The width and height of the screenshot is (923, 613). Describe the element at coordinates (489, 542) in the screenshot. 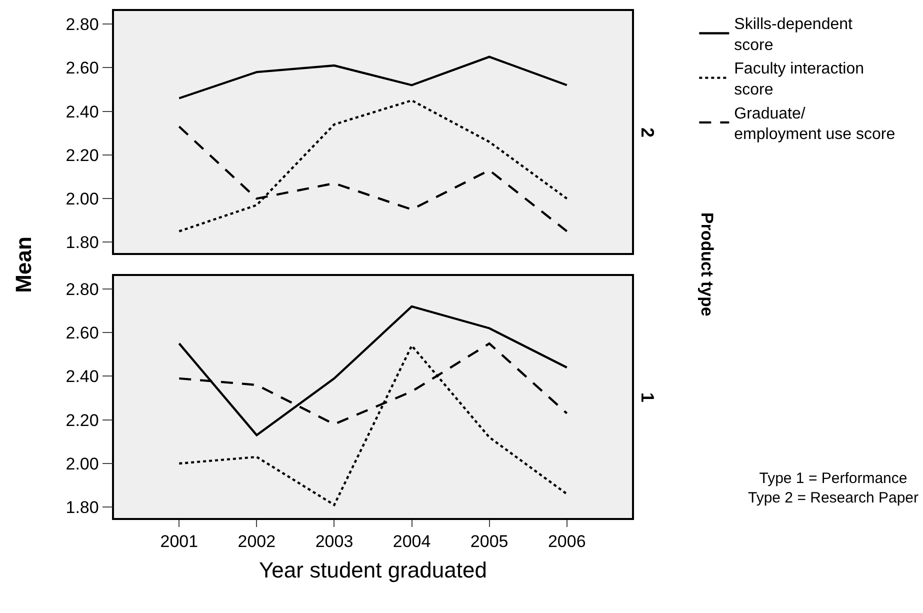

I see `x-tick-label: 2005` at that location.